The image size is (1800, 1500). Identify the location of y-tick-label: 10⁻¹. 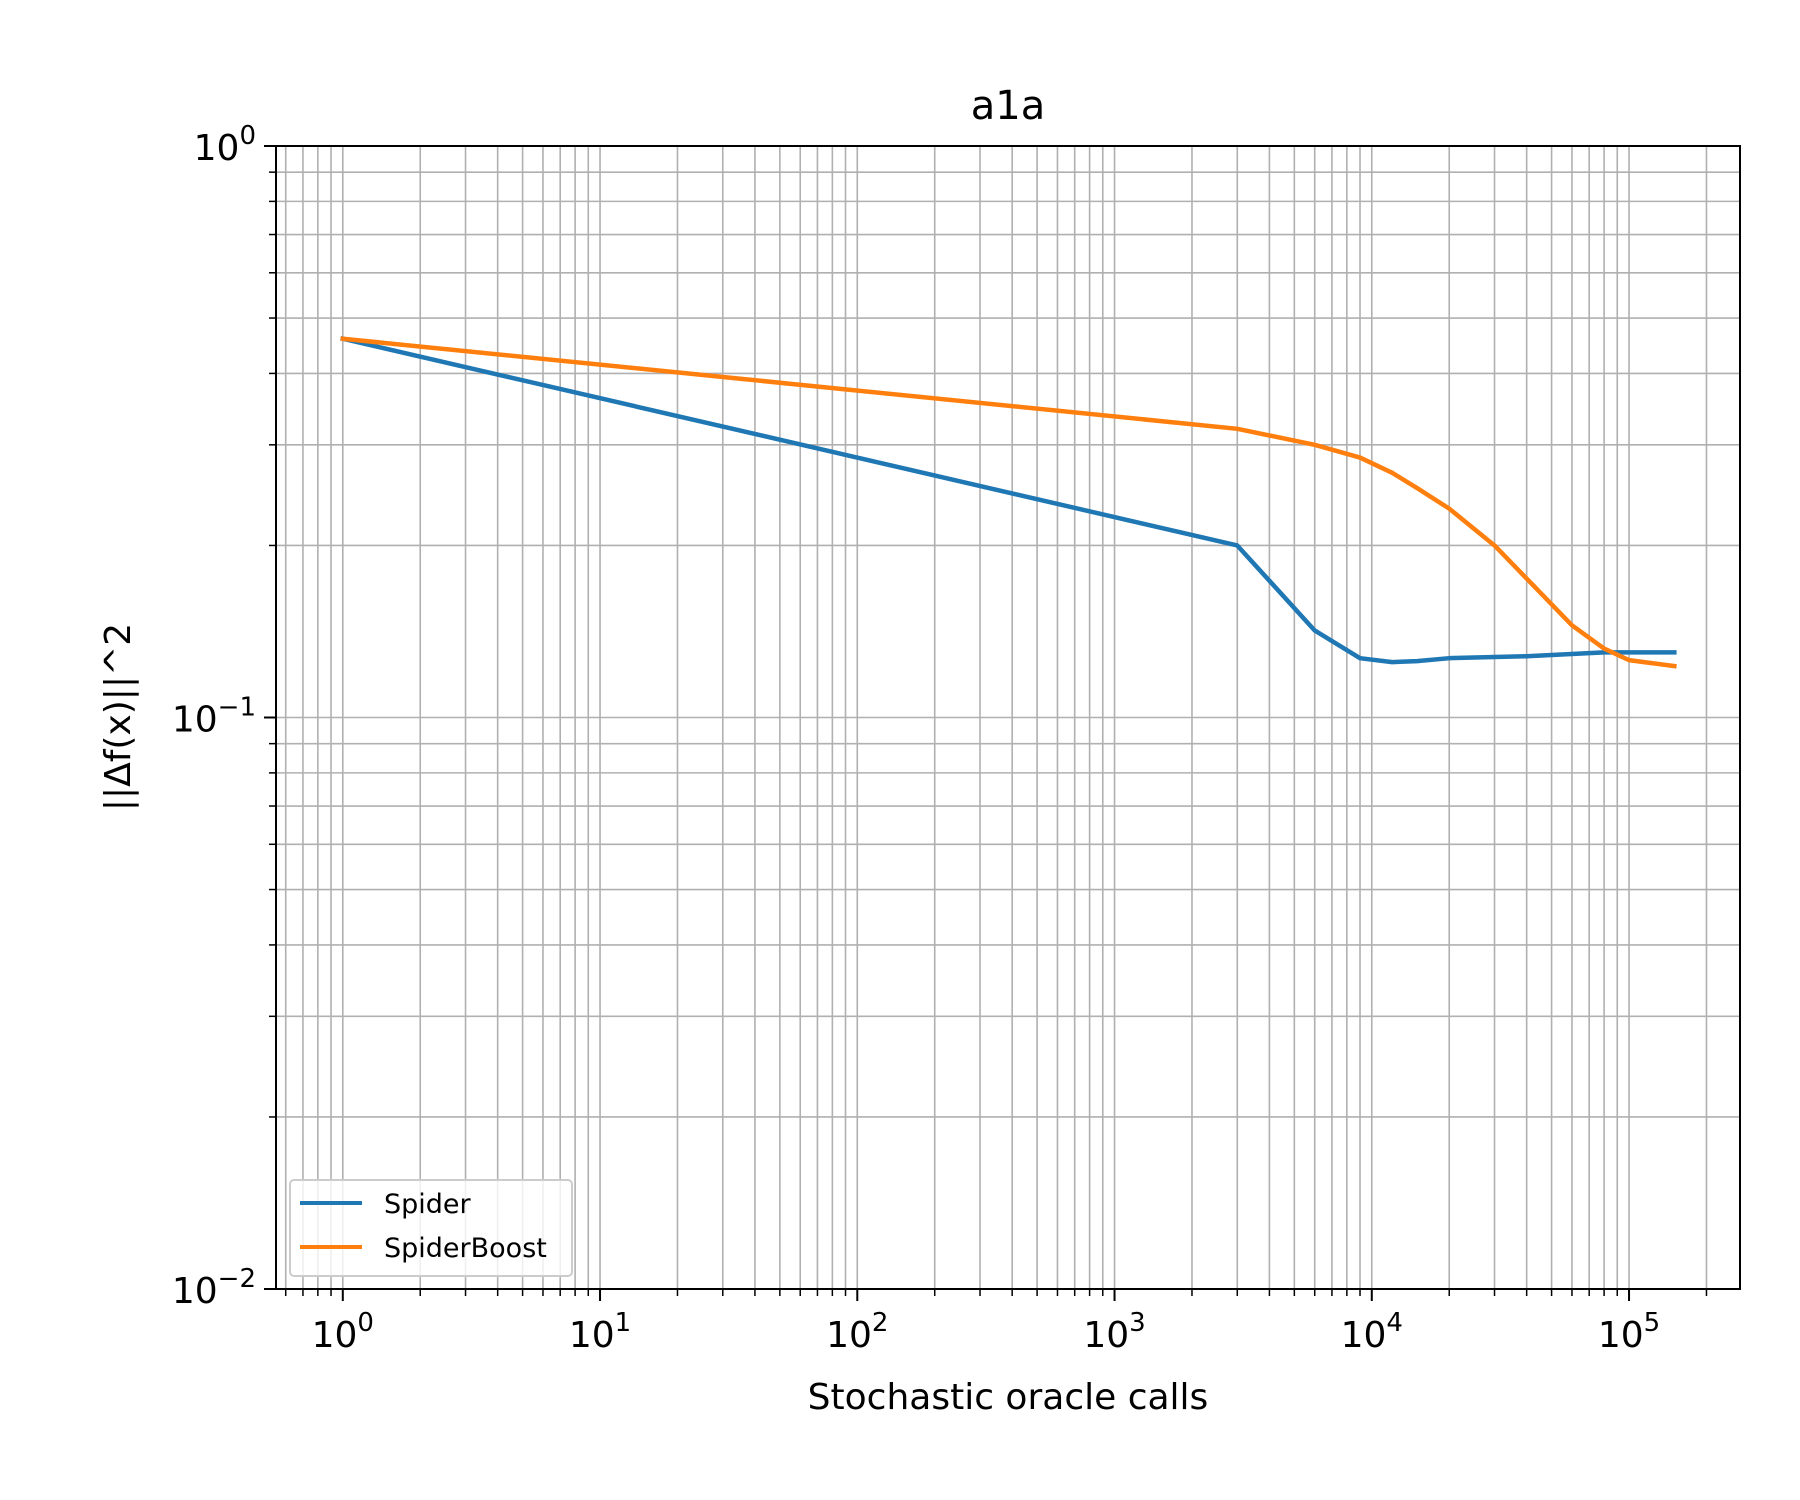
(214, 717).